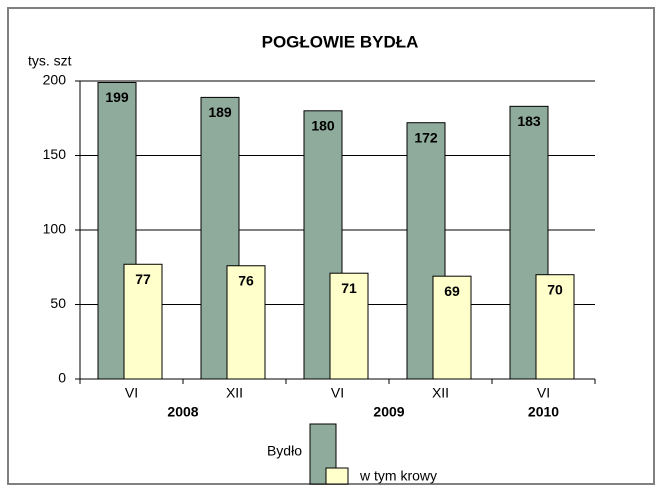 This screenshot has width=662, height=491. What do you see at coordinates (349, 288) in the screenshot?
I see `value-label: 71` at bounding box center [349, 288].